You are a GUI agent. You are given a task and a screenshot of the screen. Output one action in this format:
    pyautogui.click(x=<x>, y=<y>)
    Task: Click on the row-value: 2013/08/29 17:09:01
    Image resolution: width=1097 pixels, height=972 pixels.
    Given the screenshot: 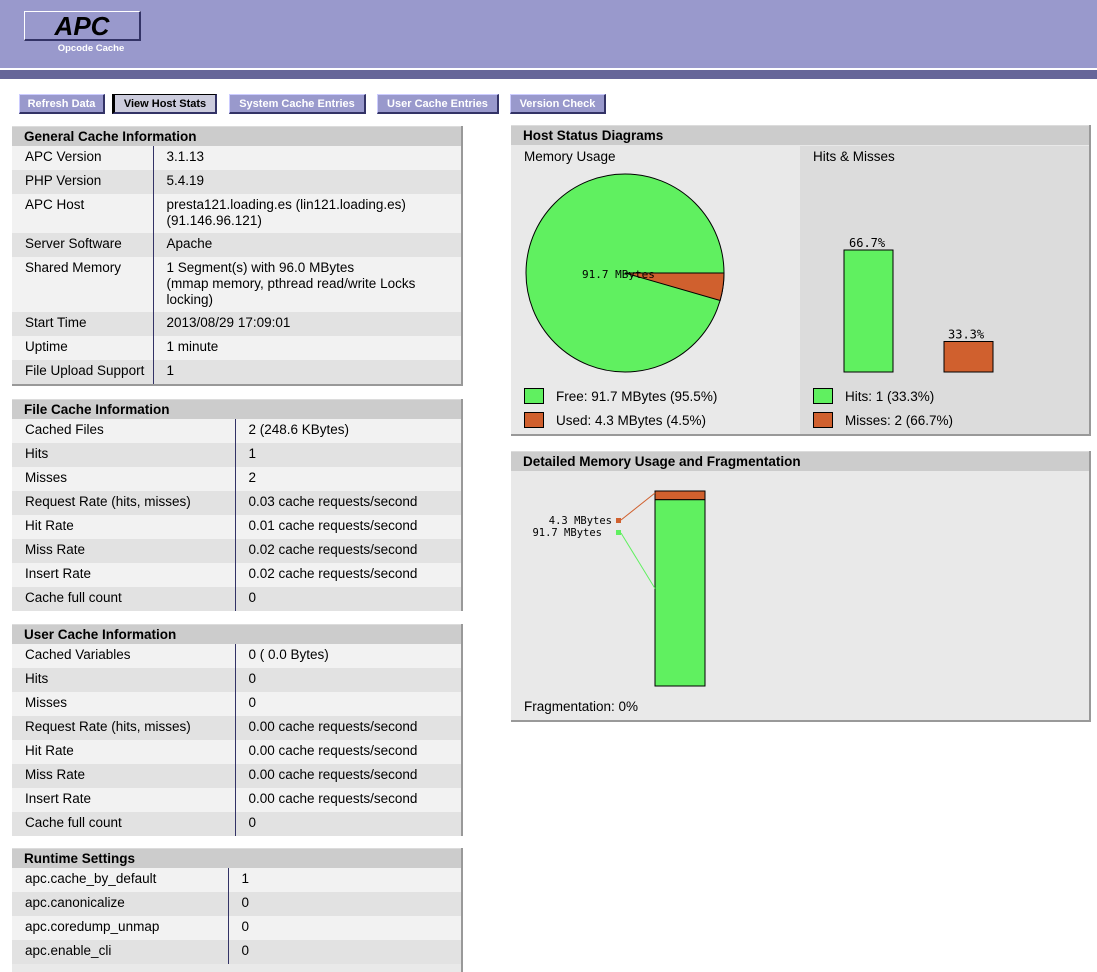 What is the action you would take?
    pyautogui.click(x=307, y=324)
    